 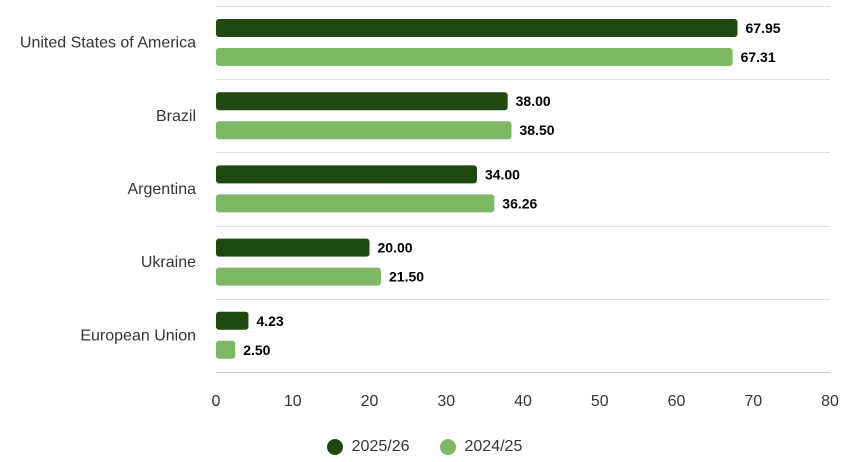 I want to click on x-tick-label: 0, so click(x=216, y=401).